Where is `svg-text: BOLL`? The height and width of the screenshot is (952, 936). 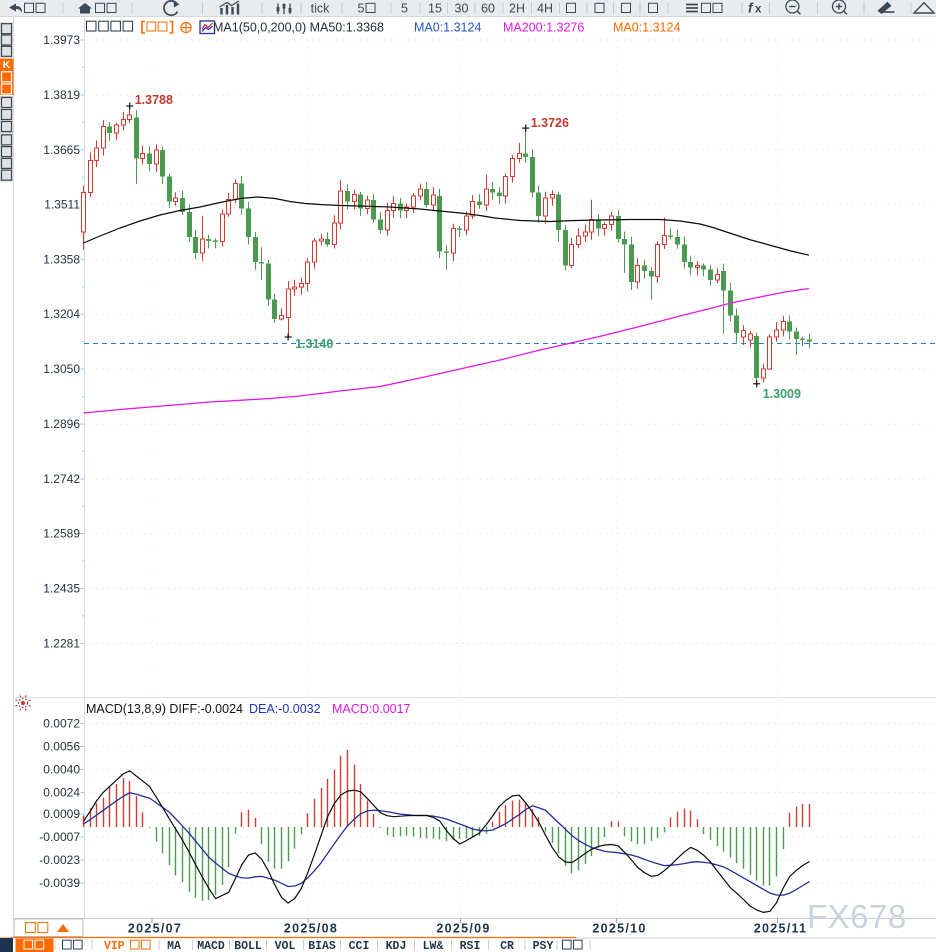
svg-text: BOLL is located at coordinates (248, 946).